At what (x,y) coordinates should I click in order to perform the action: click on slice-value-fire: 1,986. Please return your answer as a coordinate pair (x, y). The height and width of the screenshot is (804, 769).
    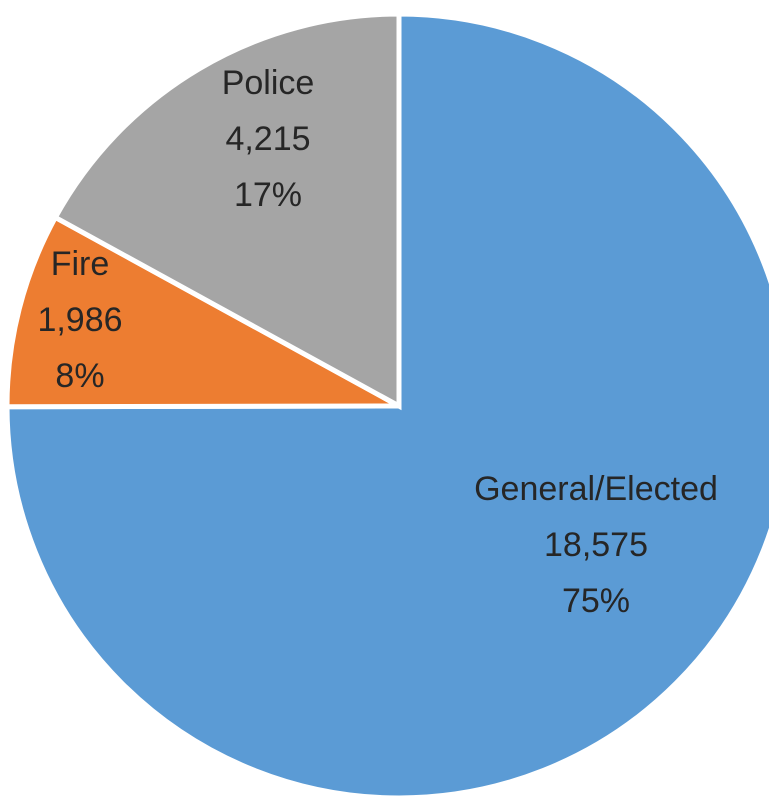
    Looking at the image, I should click on (79, 320).